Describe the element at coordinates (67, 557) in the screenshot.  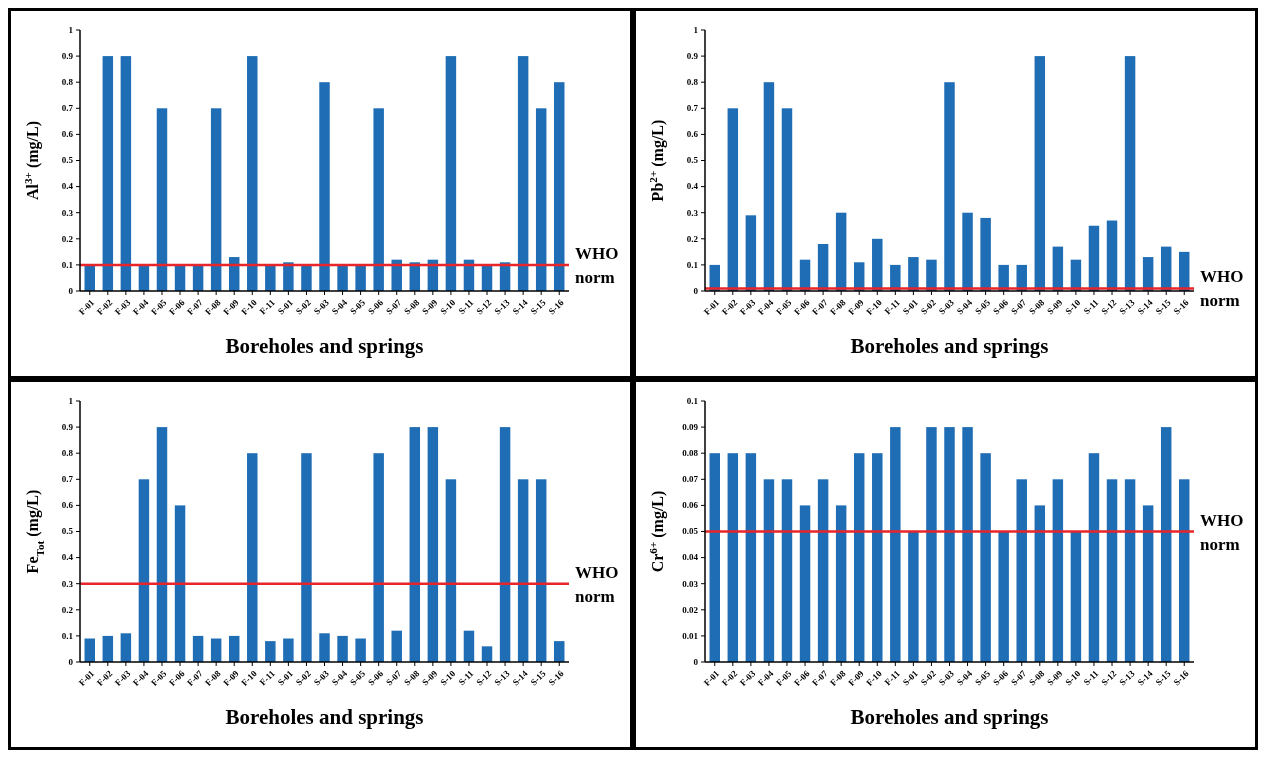
I see `y-tick-label: 0.4` at that location.